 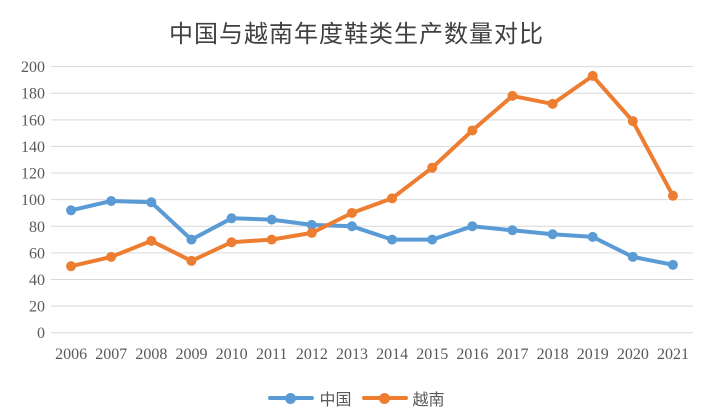 What do you see at coordinates (356, 35) in the screenshot?
I see `chart-title: 中国与越南年度鞋类生产数量对比` at bounding box center [356, 35].